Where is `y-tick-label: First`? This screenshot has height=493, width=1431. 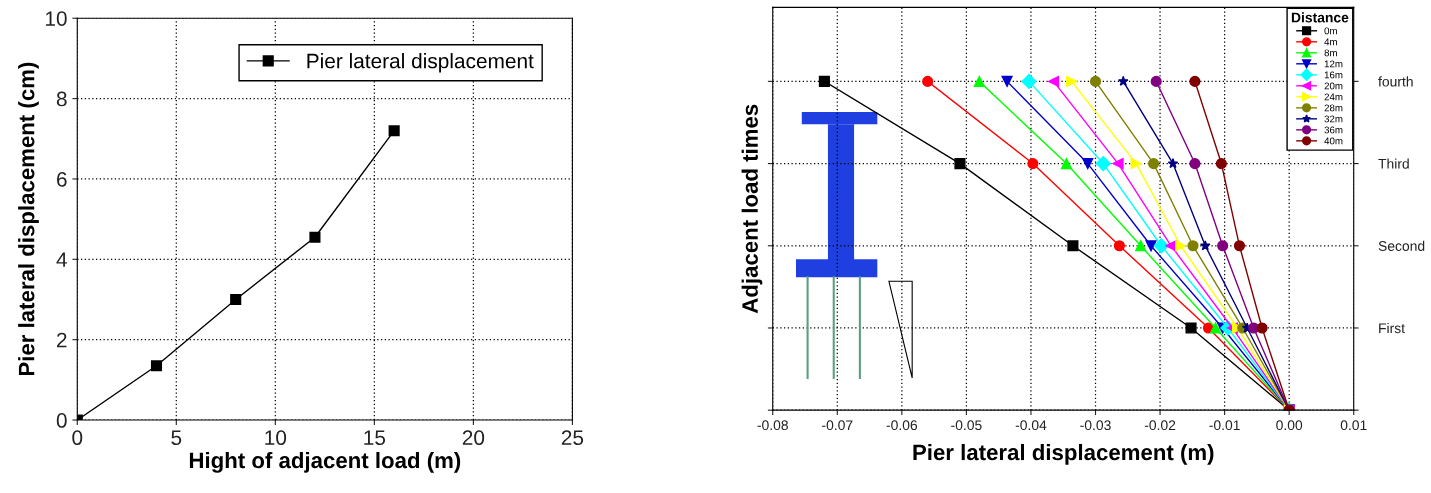 y-tick-label: First is located at coordinates (1392, 328).